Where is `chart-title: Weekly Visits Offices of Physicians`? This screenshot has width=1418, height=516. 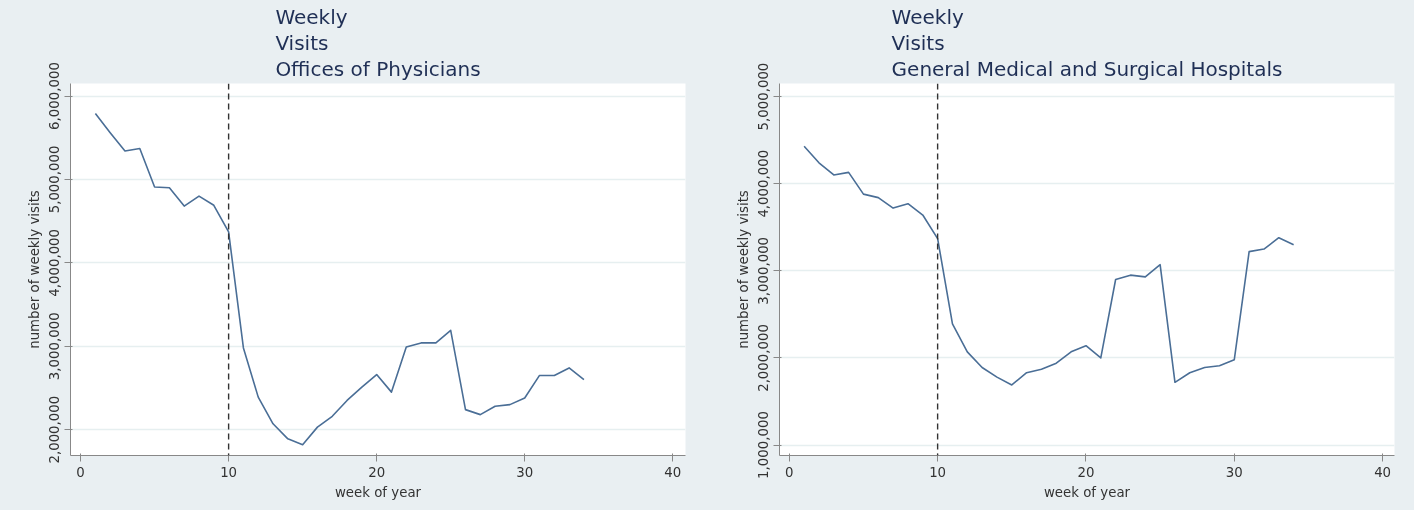
chart-title: Weekly Visits Offices of Physicians is located at coordinates (378, 43).